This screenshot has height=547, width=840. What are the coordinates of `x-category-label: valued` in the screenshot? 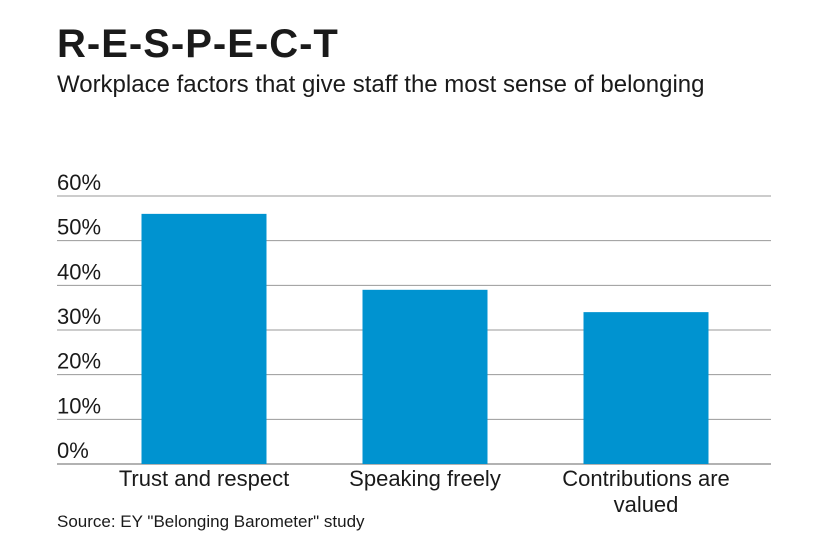 It's located at (646, 504).